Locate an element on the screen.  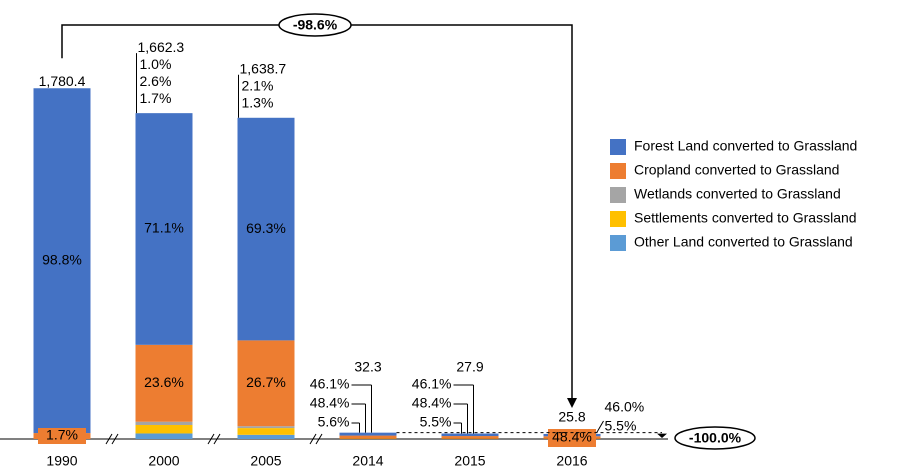
total-label: 25.8 is located at coordinates (571, 417).